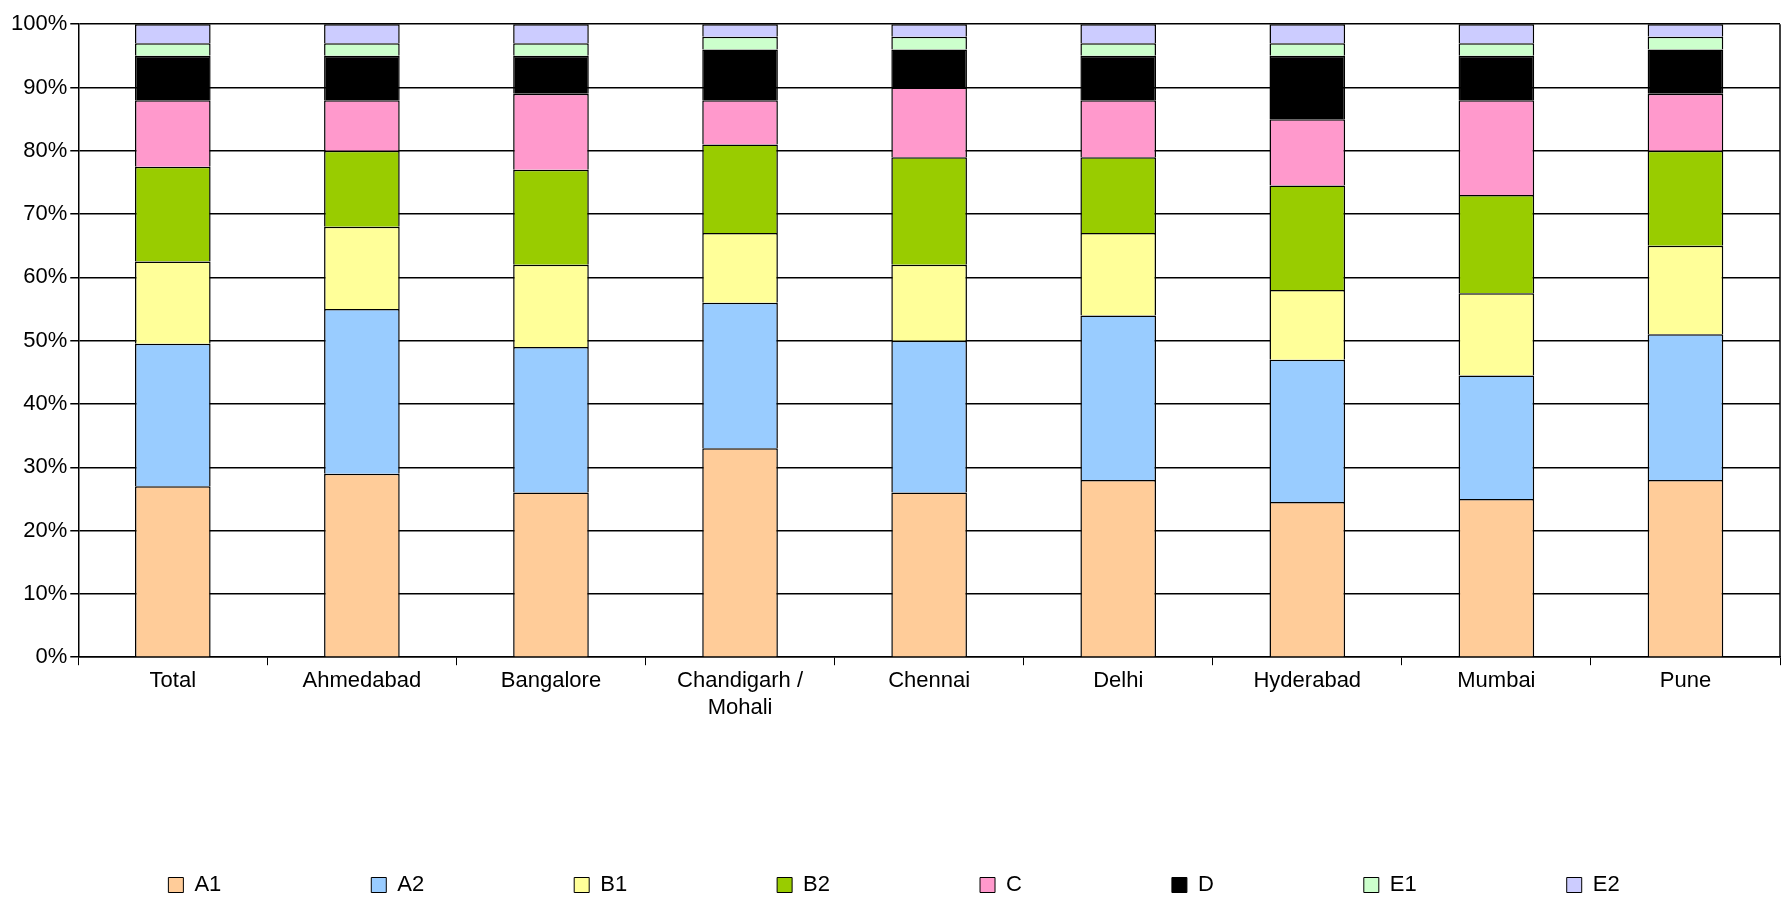 This screenshot has height=916, width=1792. Describe the element at coordinates (45, 592) in the screenshot. I see `y-tick-label: 10%` at that location.